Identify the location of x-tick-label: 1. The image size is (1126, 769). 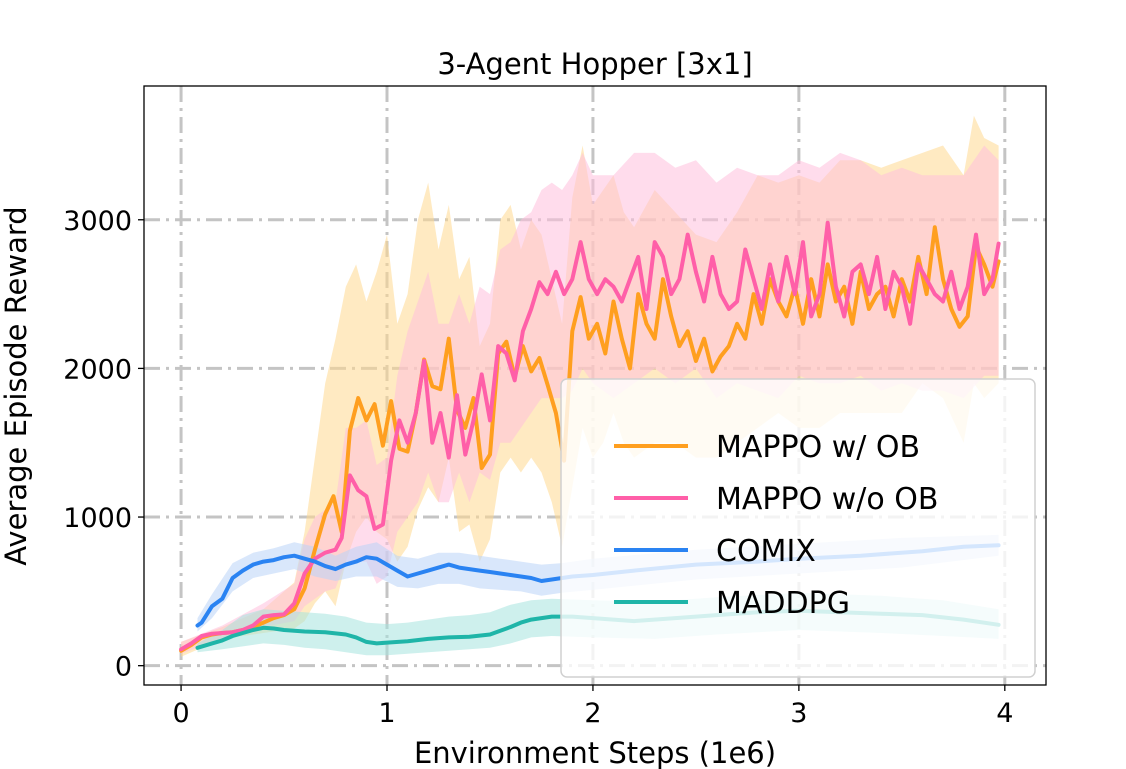
(386, 713).